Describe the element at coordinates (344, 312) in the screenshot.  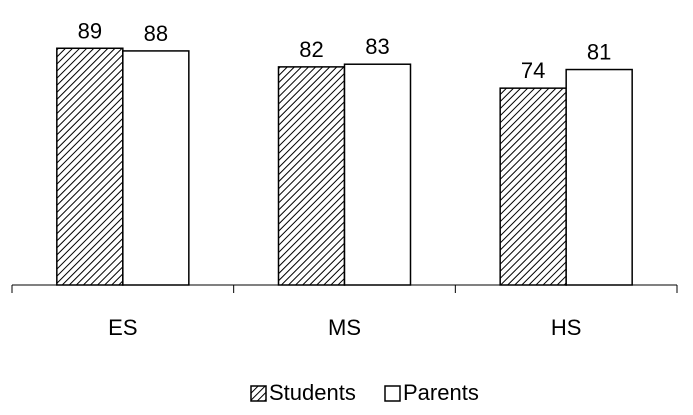
I see `x-axis: ES MS HS` at that location.